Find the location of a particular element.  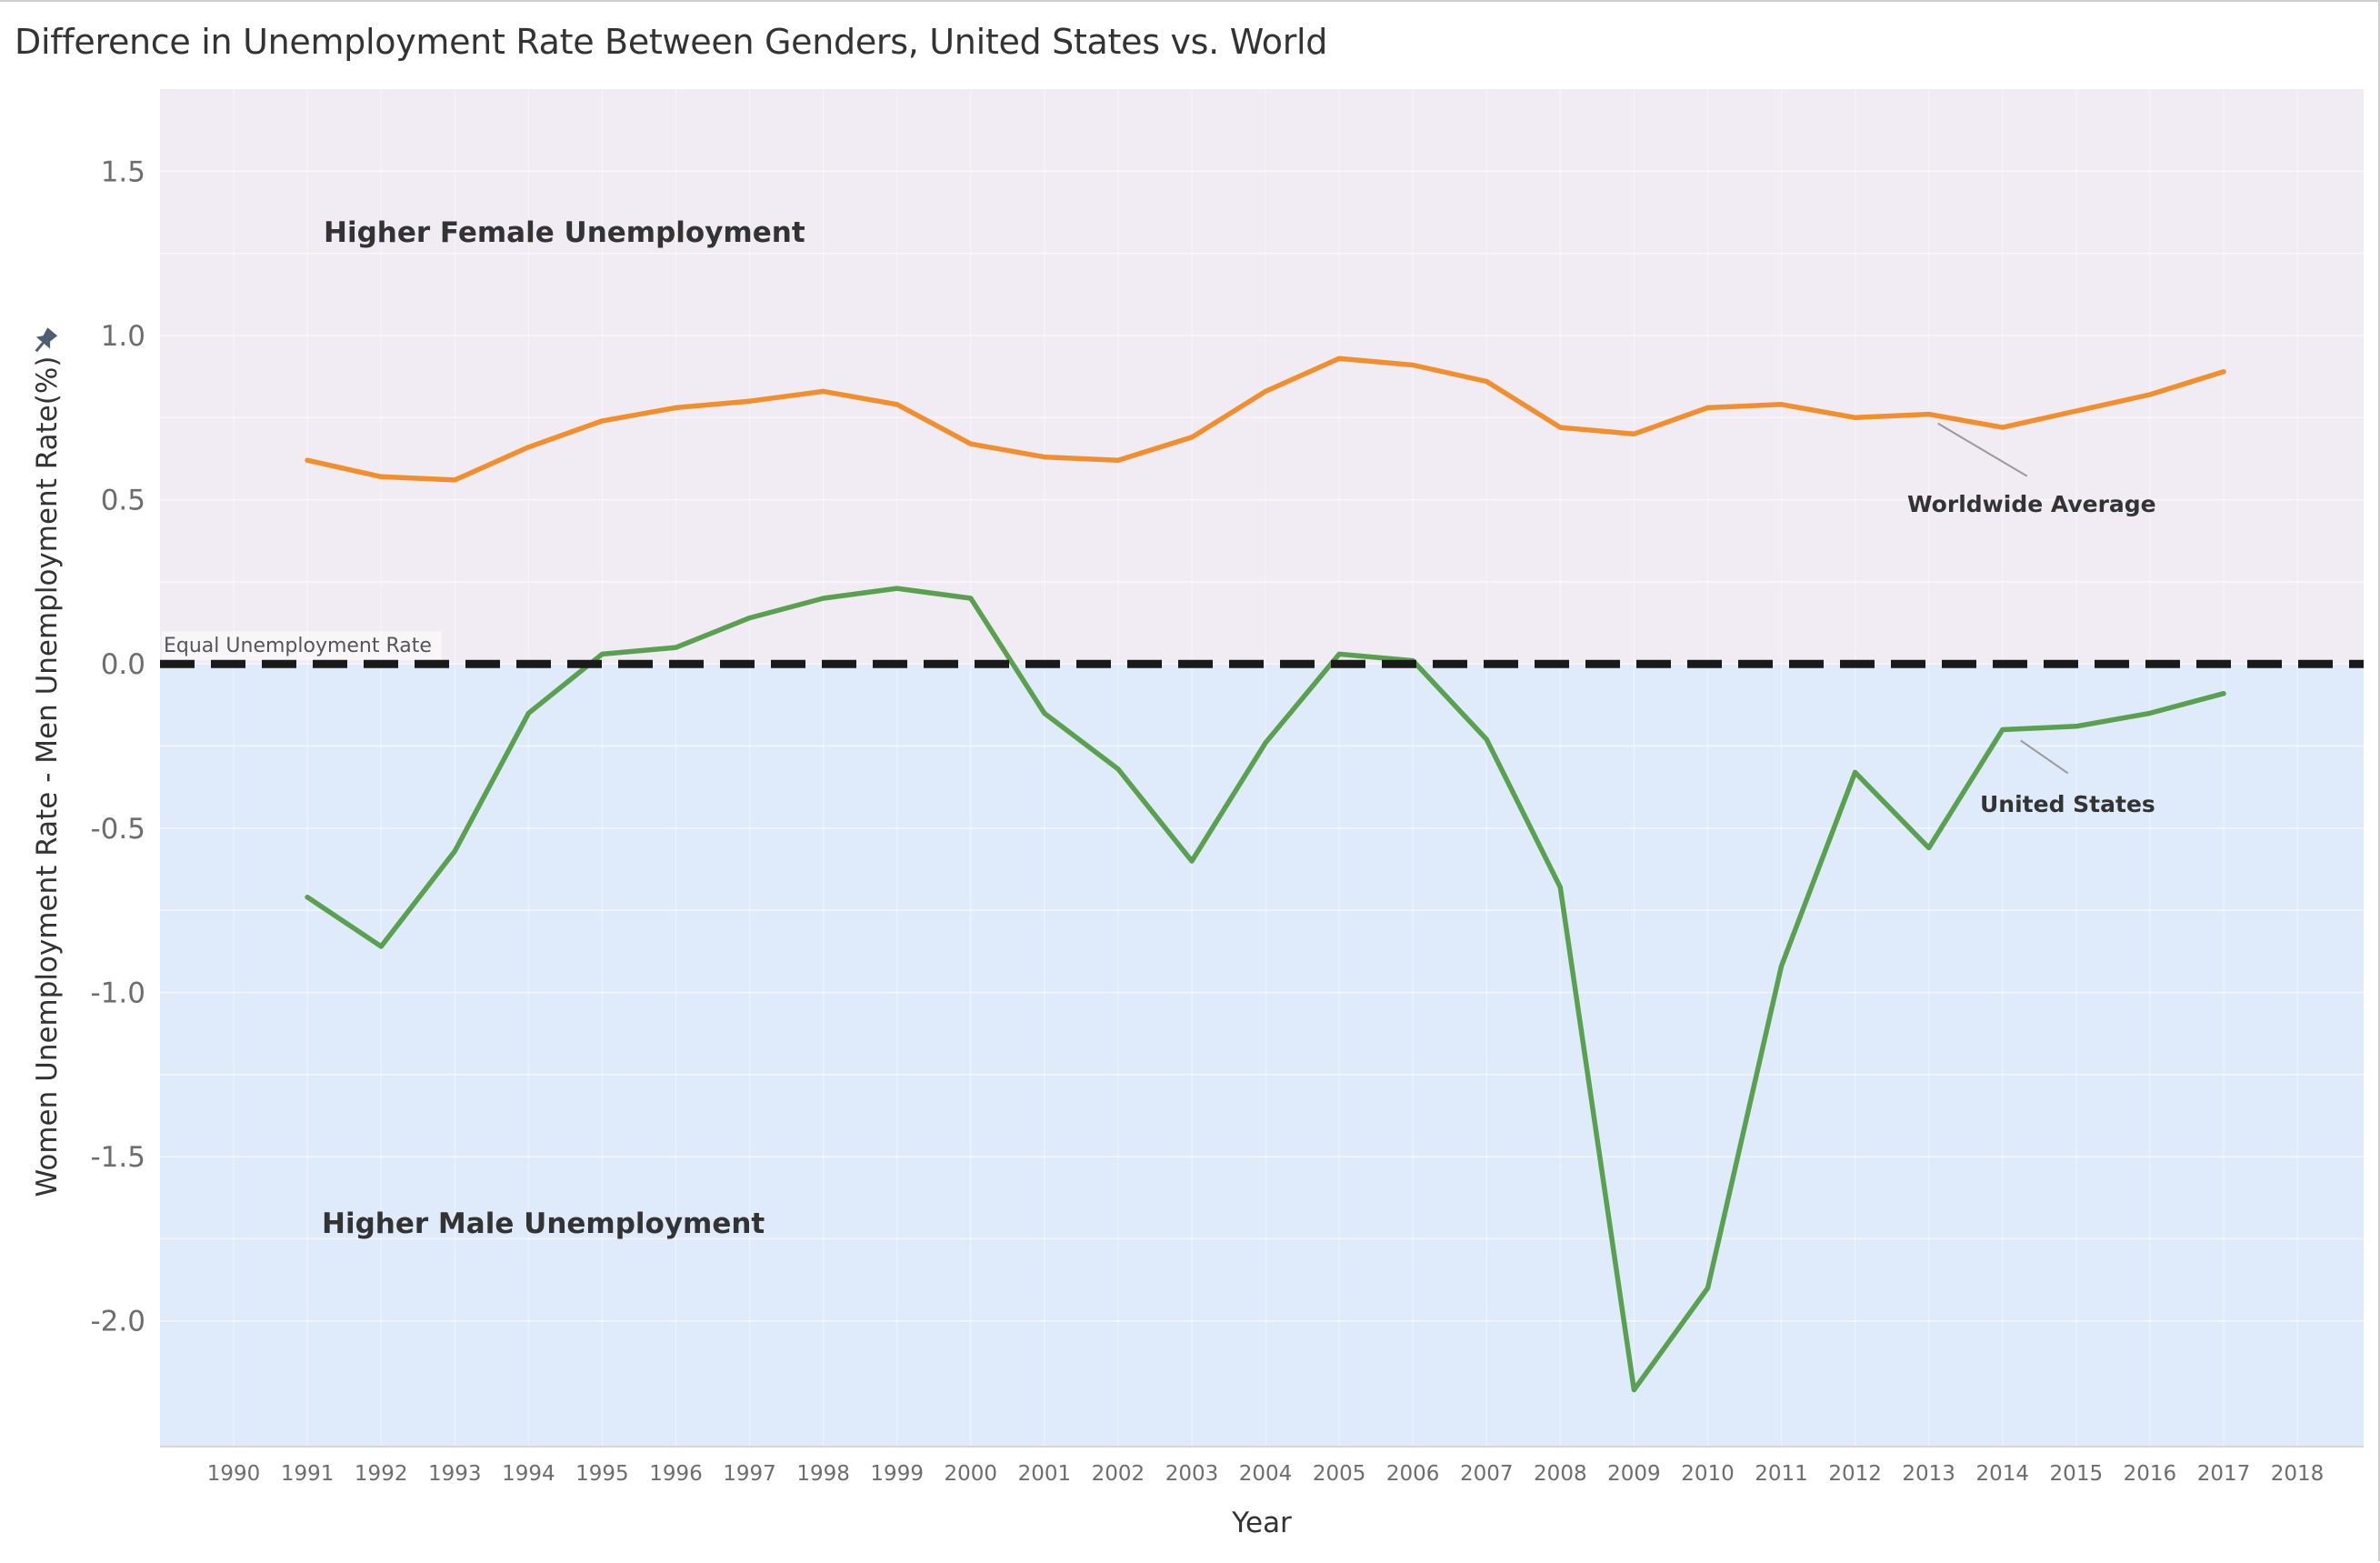

x-axis-title: Year is located at coordinates (1261, 1523).